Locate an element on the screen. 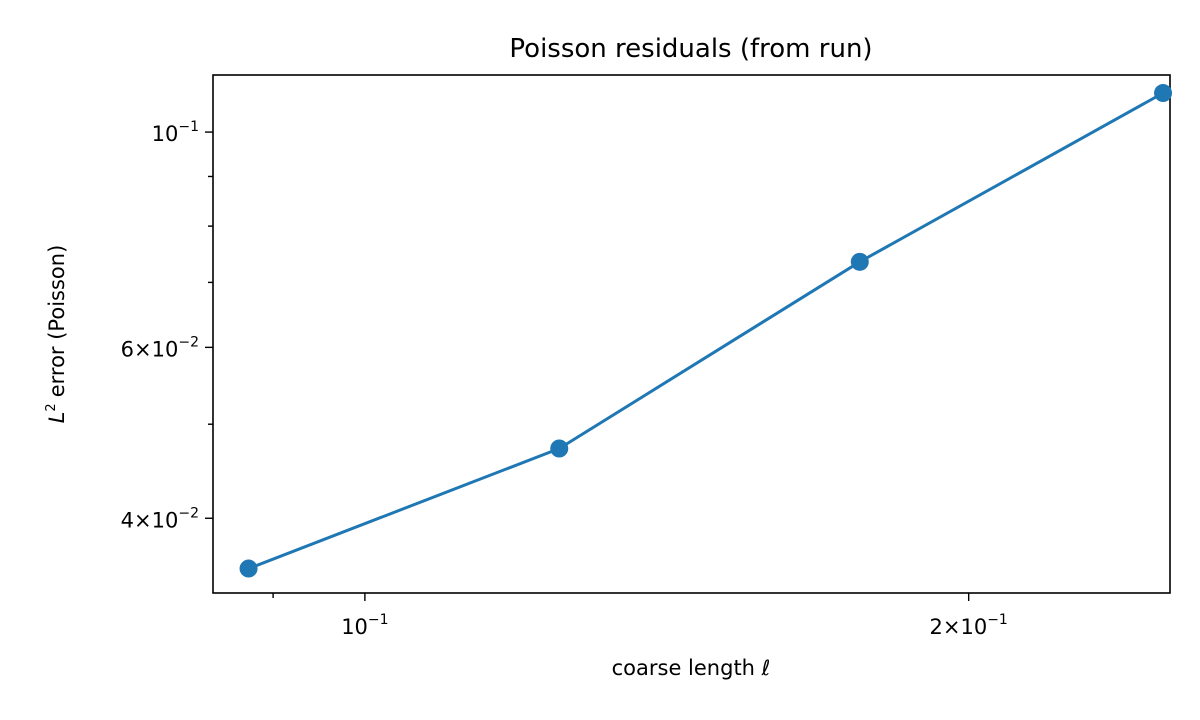 The width and height of the screenshot is (1200, 720). x-axis-label: coarse length ℓ is located at coordinates (691, 668).